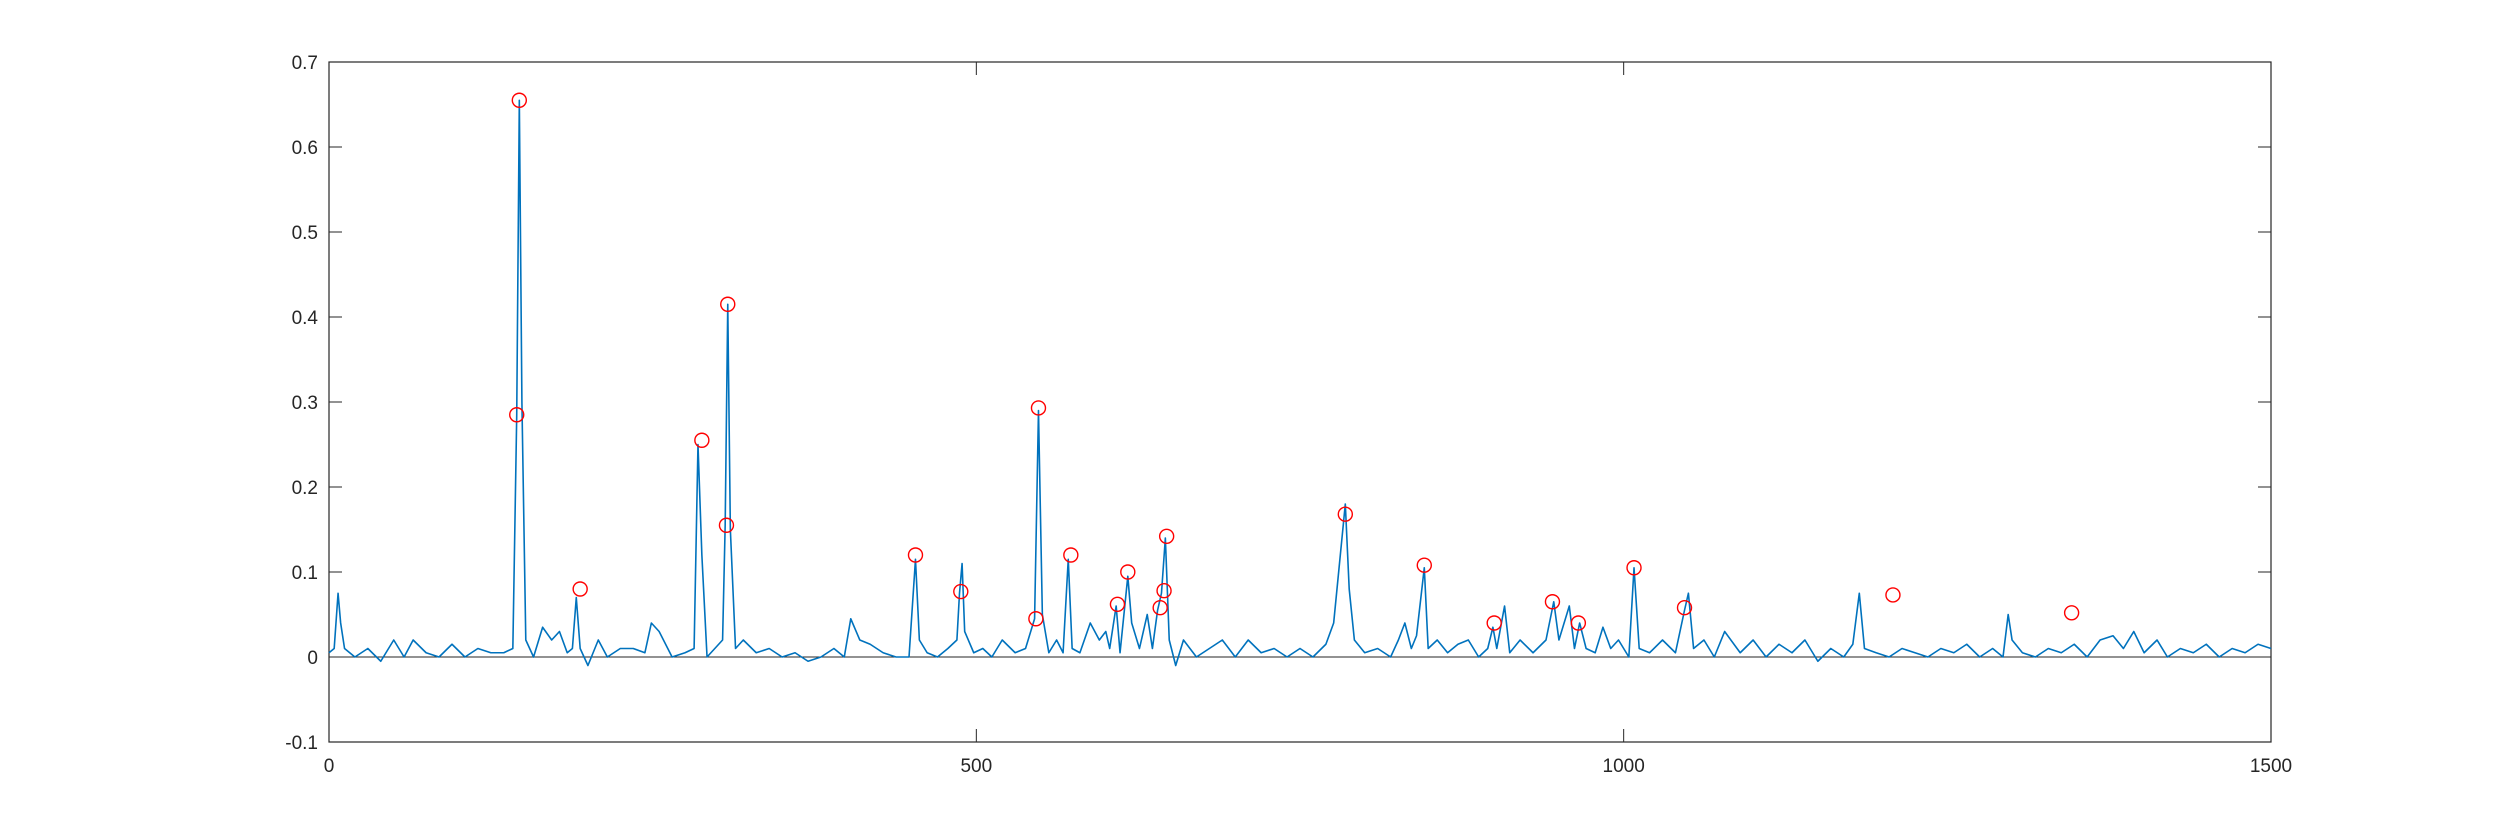 Image resolution: width=2500 pixels, height=838 pixels. Describe the element at coordinates (305, 573) in the screenshot. I see `y-tick-label: 0.1` at that location.